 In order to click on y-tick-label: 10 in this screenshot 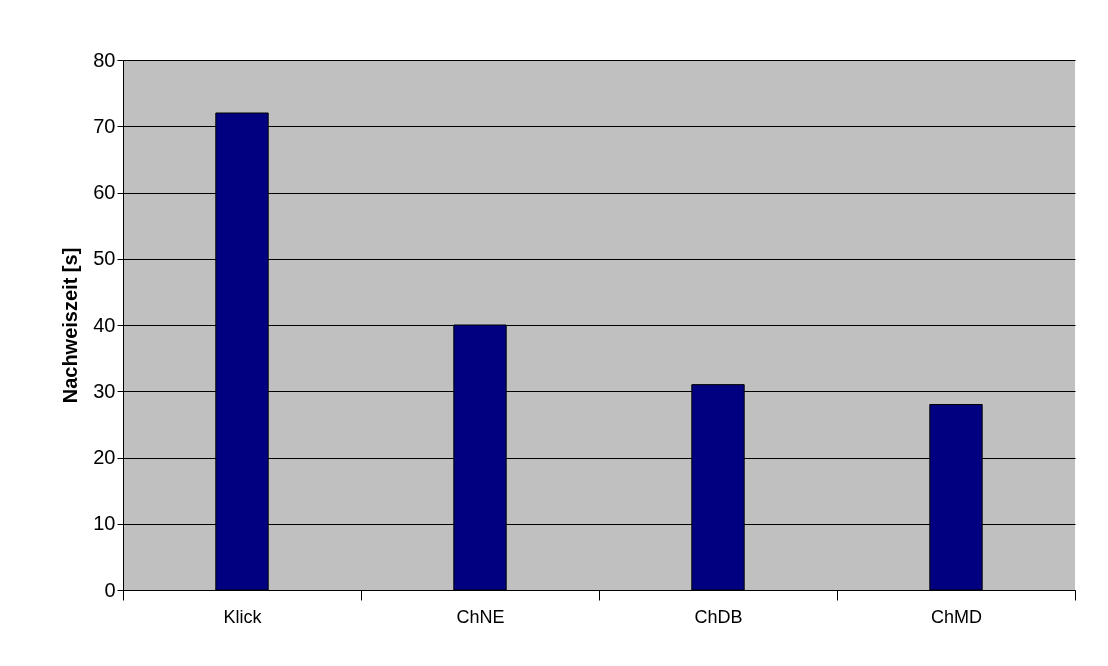, I will do `click(104, 523)`.